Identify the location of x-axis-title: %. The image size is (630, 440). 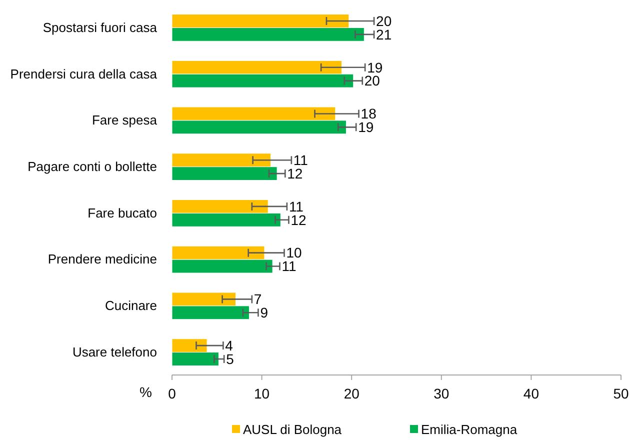
(146, 392).